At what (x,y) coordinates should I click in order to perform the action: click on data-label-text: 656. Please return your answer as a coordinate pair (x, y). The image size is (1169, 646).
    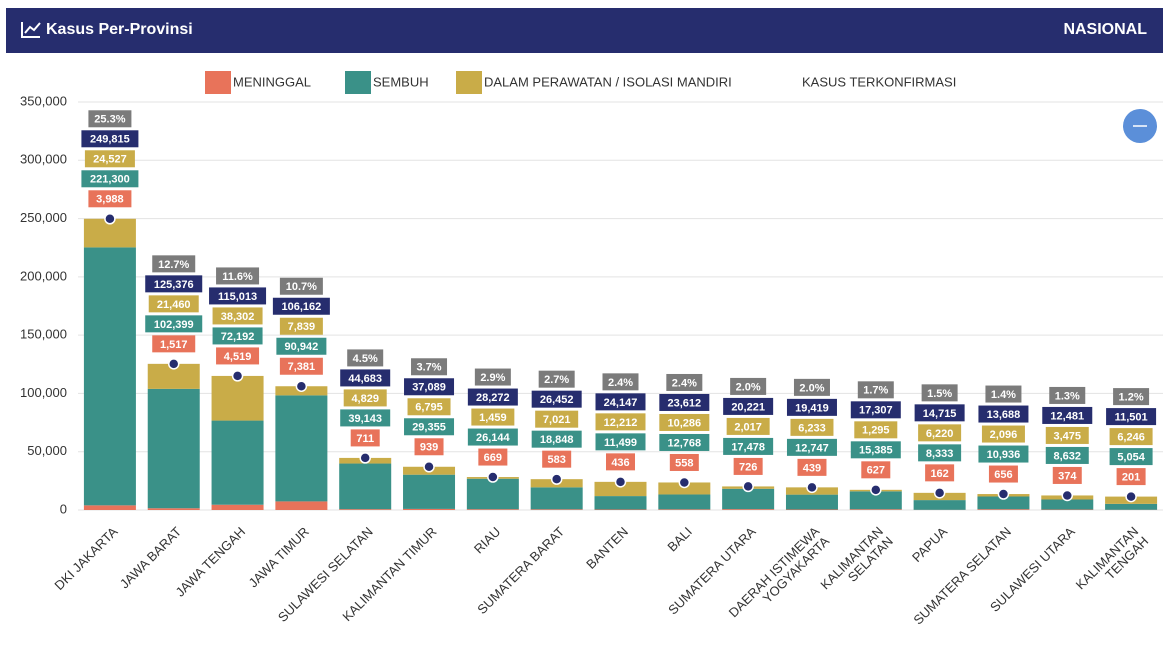
    Looking at the image, I should click on (1003, 475).